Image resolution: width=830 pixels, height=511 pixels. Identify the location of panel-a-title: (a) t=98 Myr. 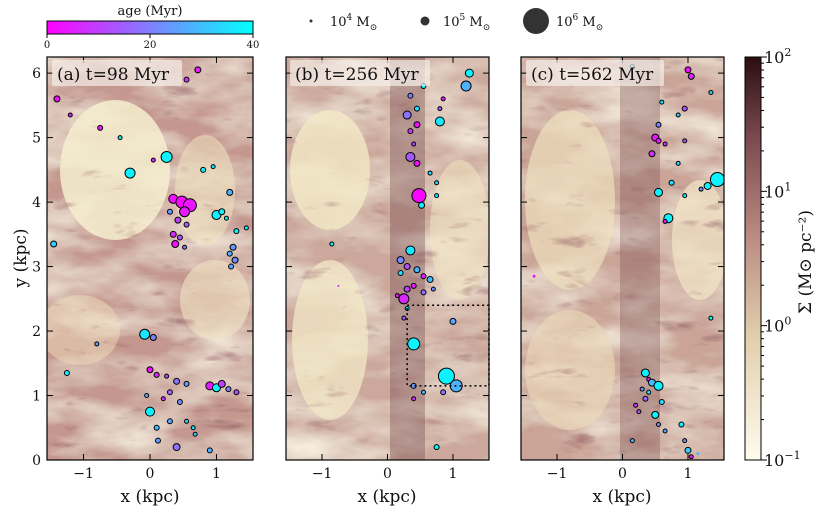
(117, 73).